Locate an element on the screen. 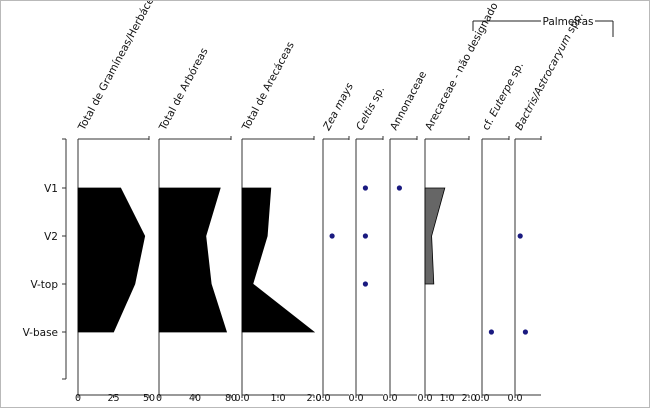  tick-label-arecaceae-nao-designado-2: 2.0 is located at coordinates (468, 398).